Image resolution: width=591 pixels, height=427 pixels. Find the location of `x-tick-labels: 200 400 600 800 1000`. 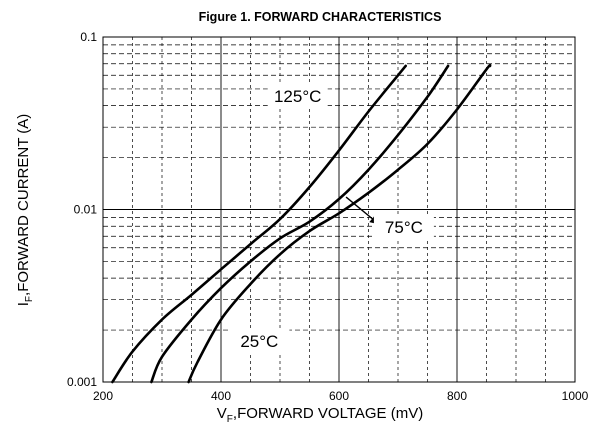

x-tick-labels: 200 400 600 800 1000 is located at coordinates (341, 396).